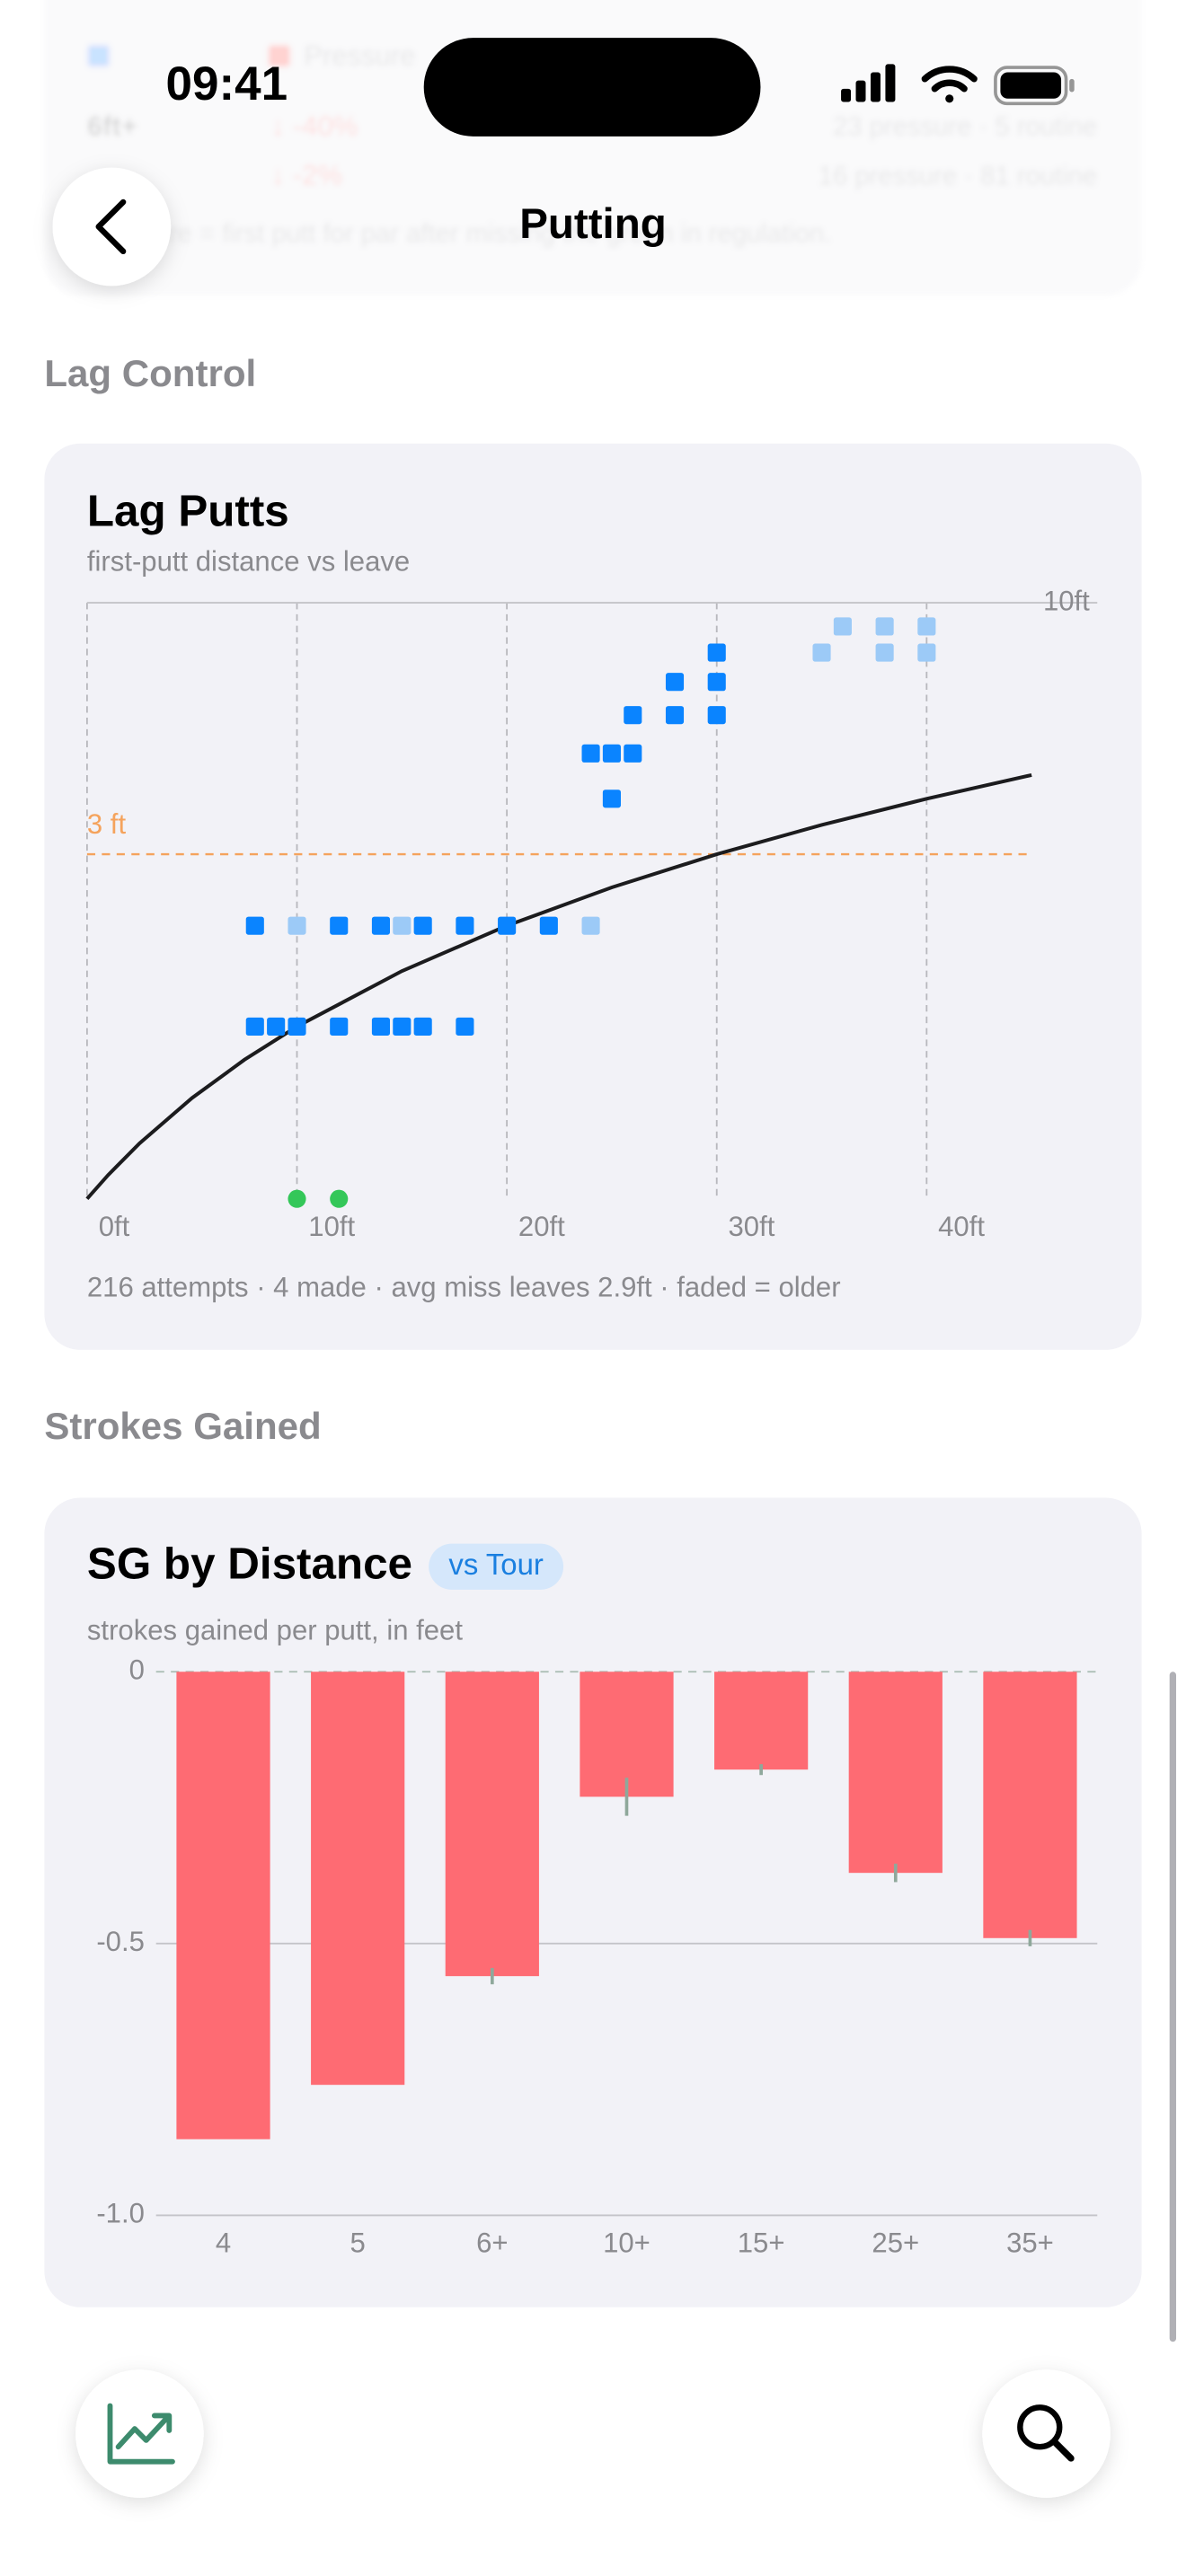 Image resolution: width=1186 pixels, height=2576 pixels. Describe the element at coordinates (541, 1226) in the screenshot. I see `x-tick-label: 20ft` at that location.